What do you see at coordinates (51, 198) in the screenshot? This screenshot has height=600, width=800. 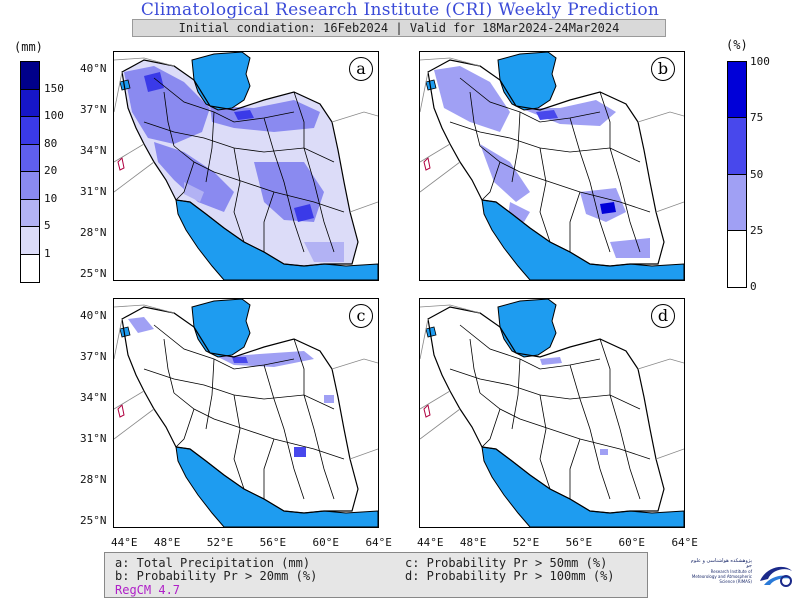 I see `colorbar-label: 10` at bounding box center [51, 198].